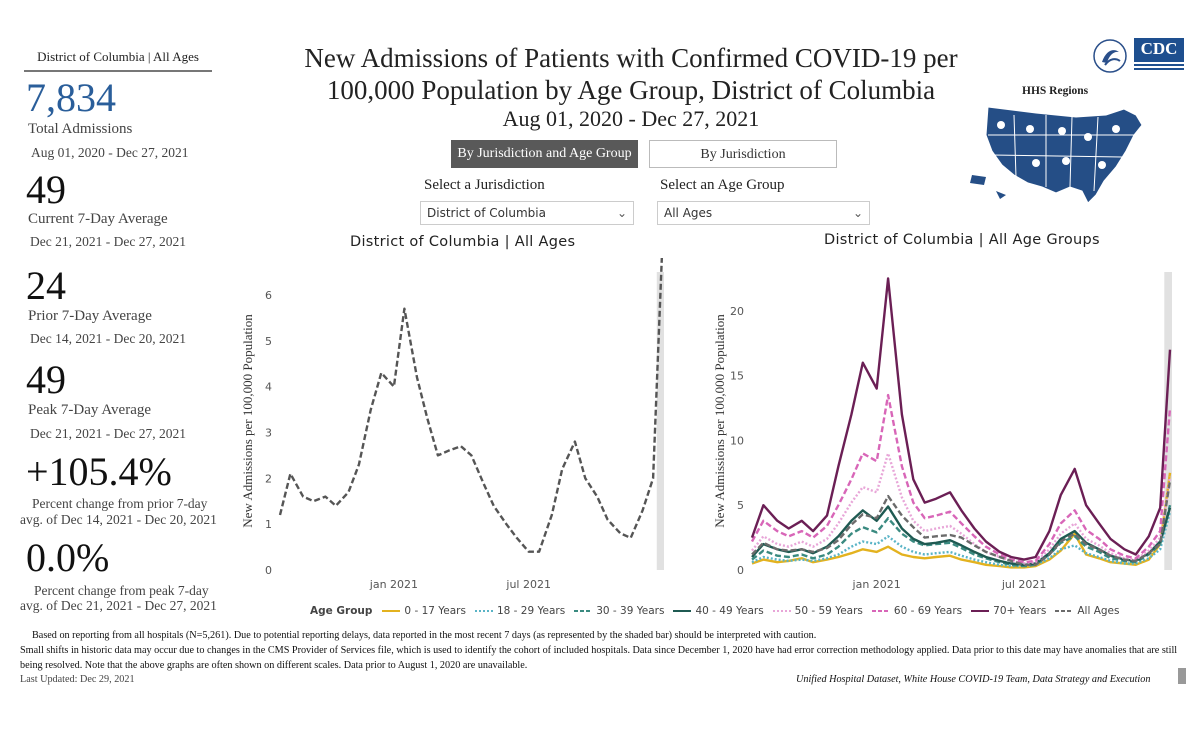 The width and height of the screenshot is (1200, 746). What do you see at coordinates (46, 285) in the screenshot?
I see `prior-avg-value: 24` at bounding box center [46, 285].